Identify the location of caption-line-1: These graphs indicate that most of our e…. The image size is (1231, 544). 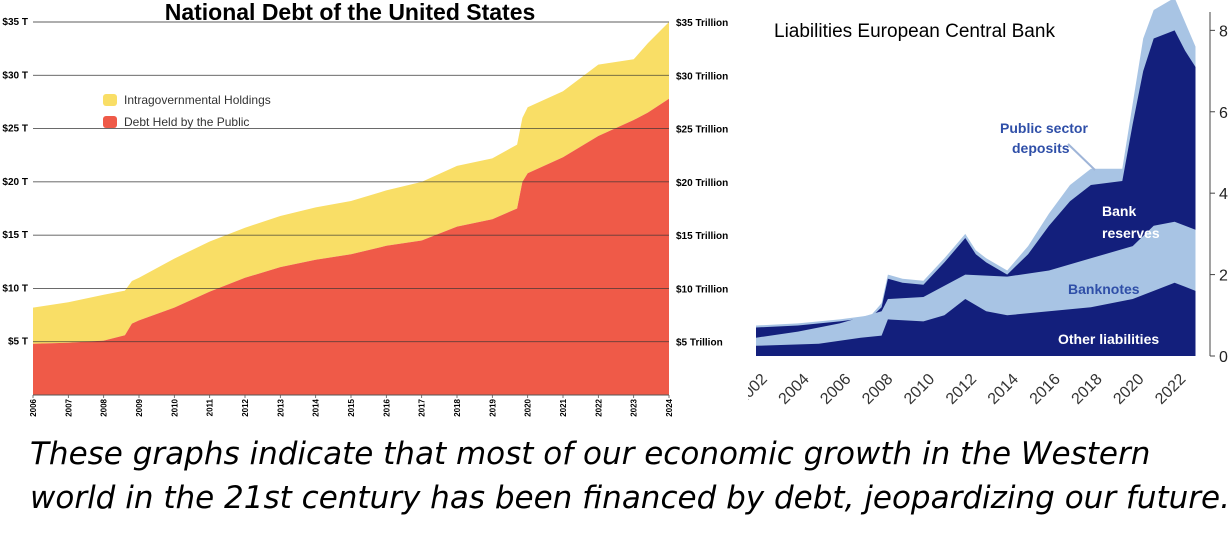
(590, 454).